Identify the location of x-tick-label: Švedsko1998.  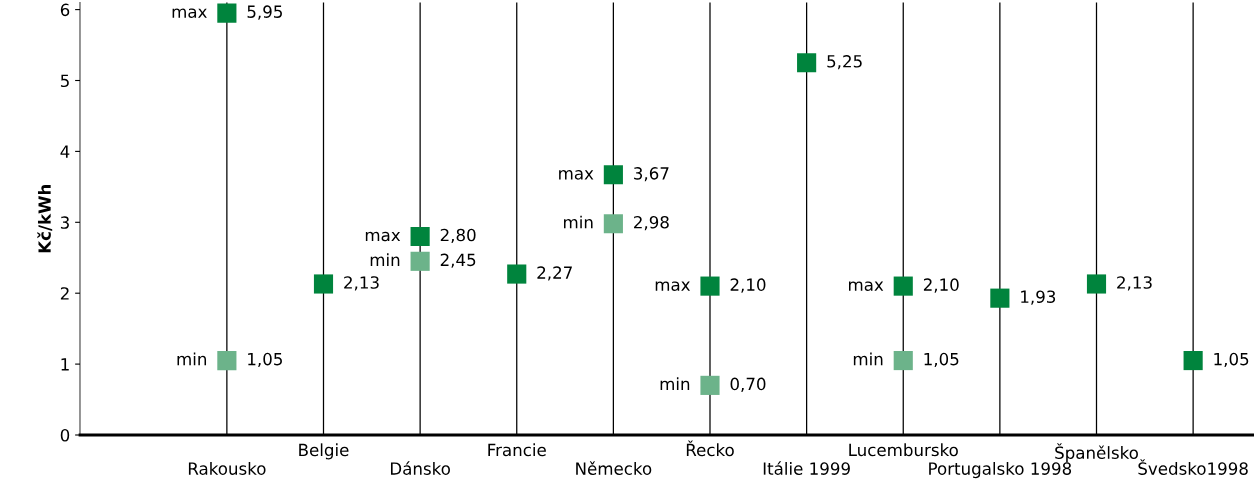
(1193, 467).